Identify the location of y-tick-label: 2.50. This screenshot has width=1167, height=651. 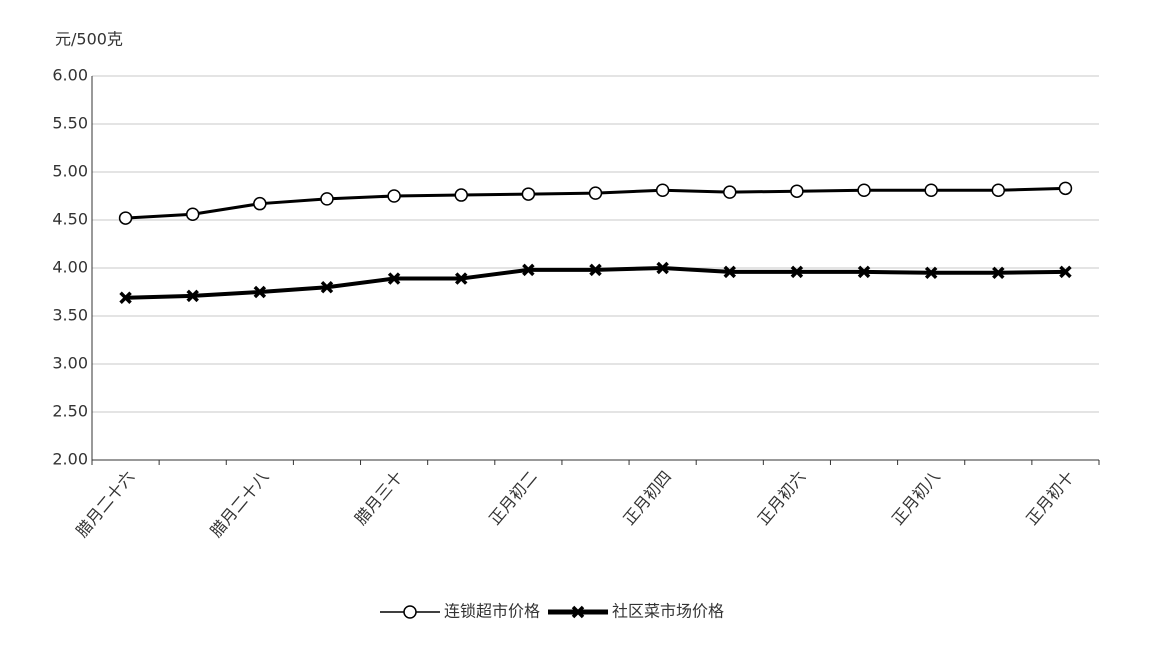
(70, 411).